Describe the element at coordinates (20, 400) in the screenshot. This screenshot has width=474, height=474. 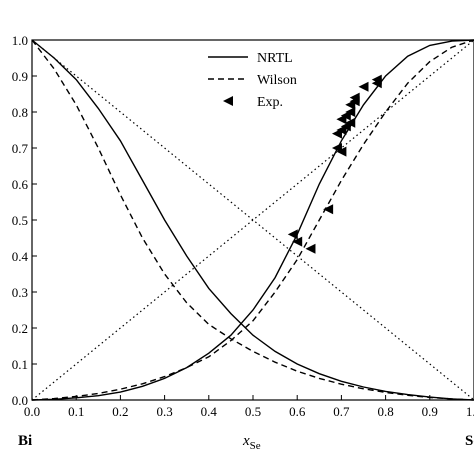
I see `y-tick-label: 0.0` at that location.